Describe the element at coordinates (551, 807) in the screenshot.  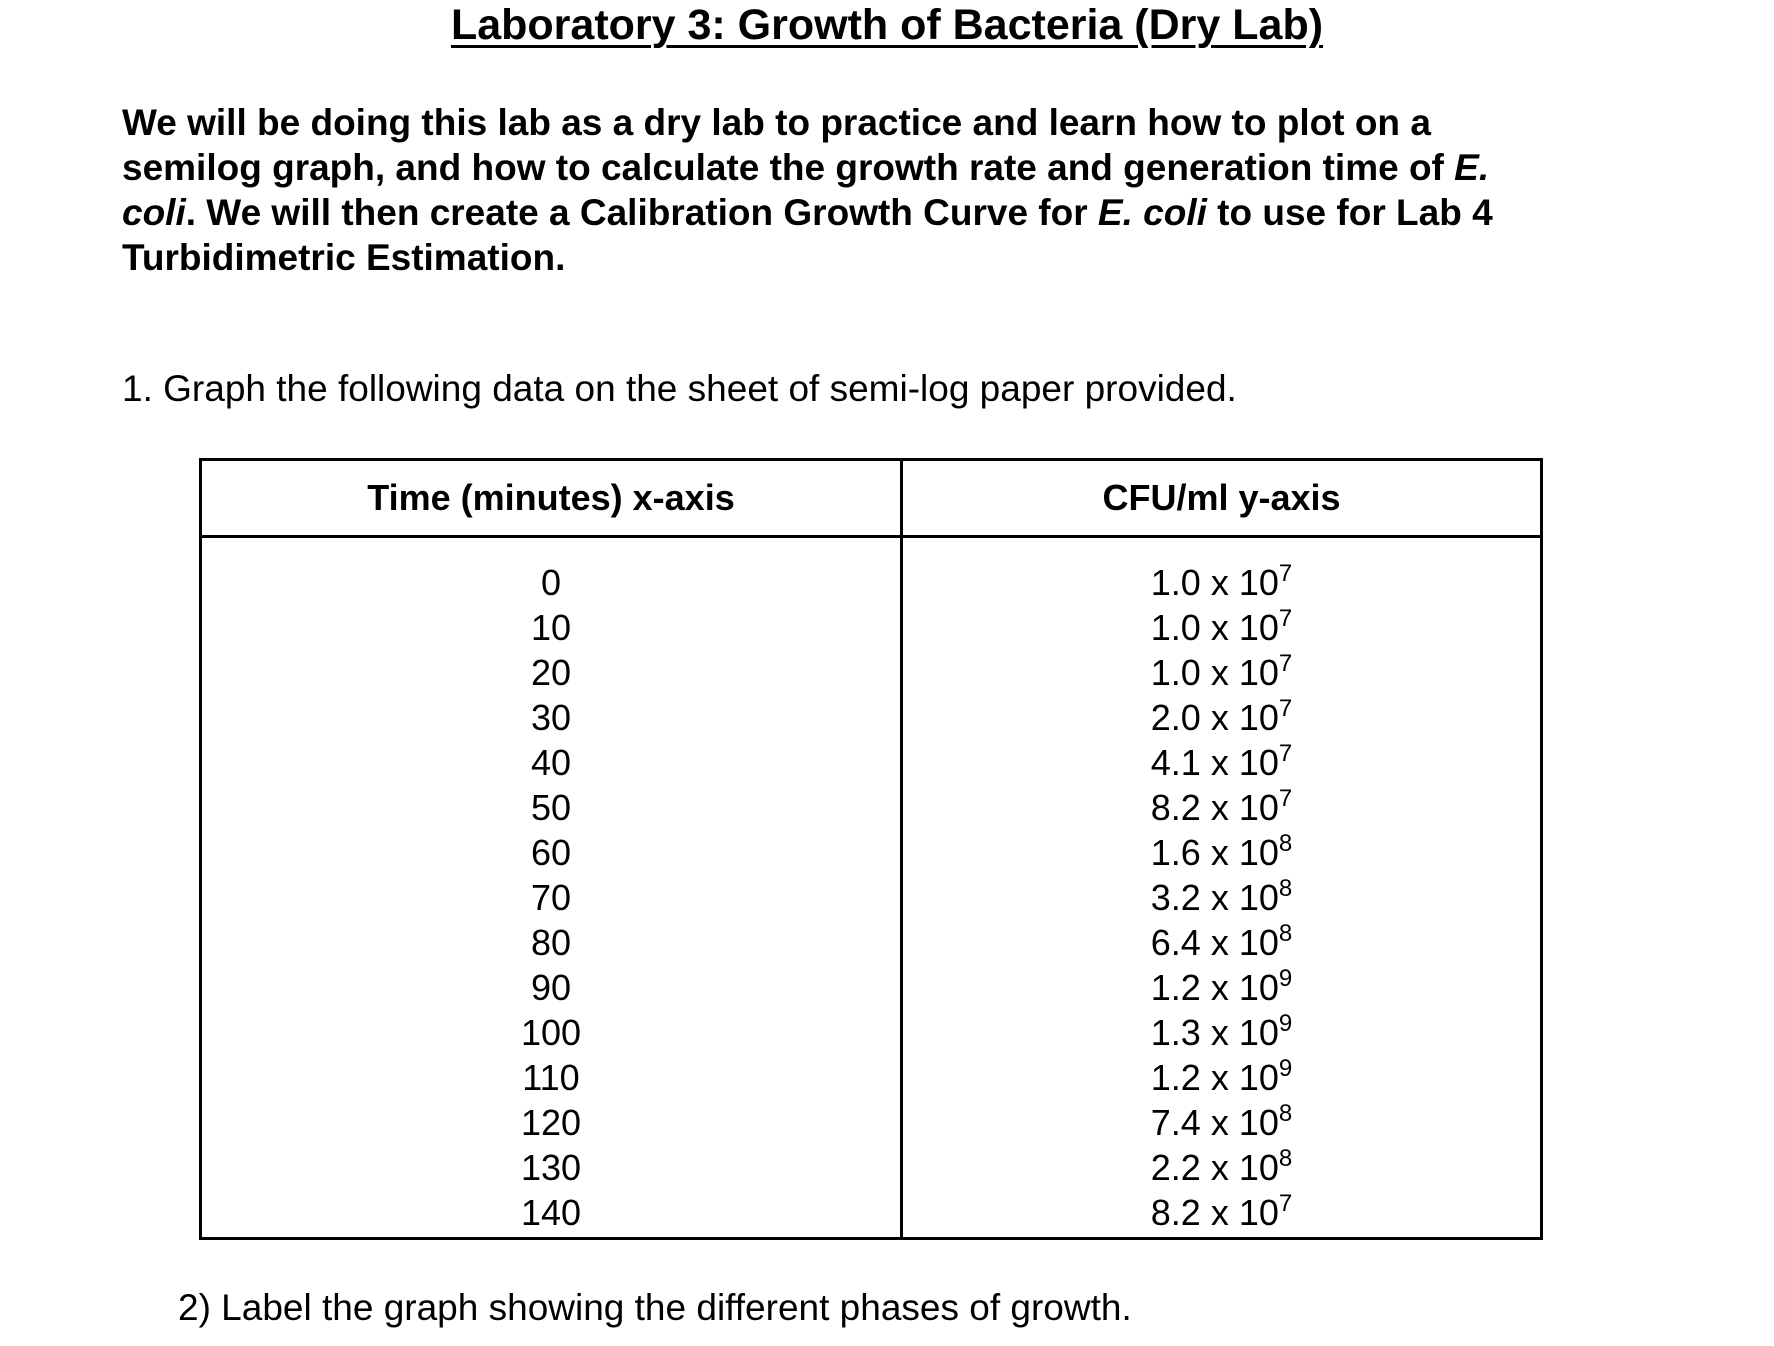
I see `time-cell: 50` at that location.